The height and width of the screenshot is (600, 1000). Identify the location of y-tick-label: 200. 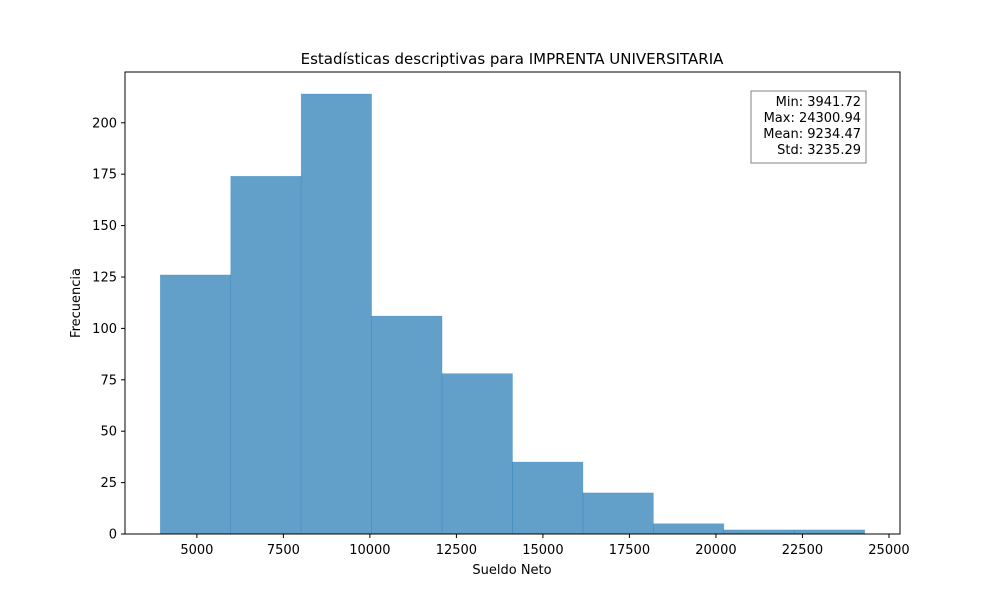
(104, 123).